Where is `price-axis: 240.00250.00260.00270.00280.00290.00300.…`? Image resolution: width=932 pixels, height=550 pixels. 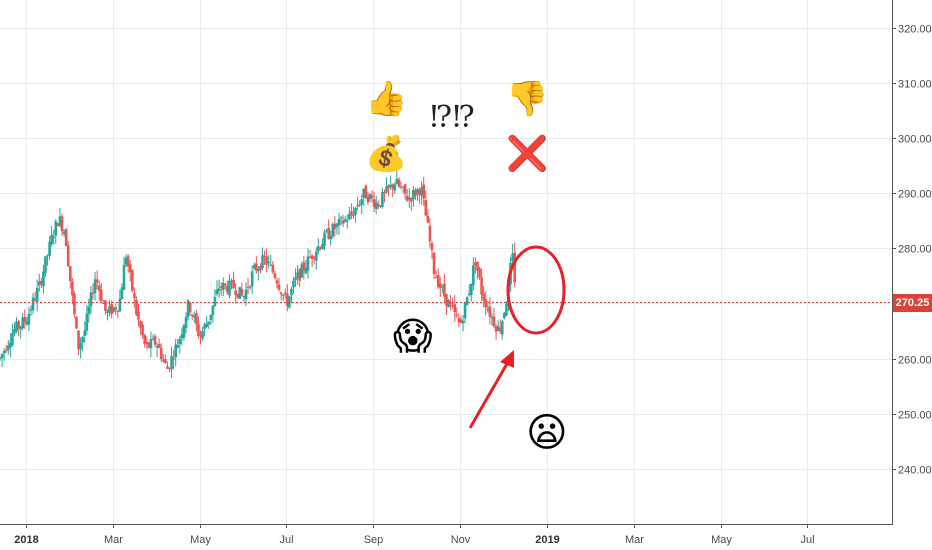 price-axis: 240.00250.00260.00270.00280.00290.00300.… is located at coordinates (912, 250).